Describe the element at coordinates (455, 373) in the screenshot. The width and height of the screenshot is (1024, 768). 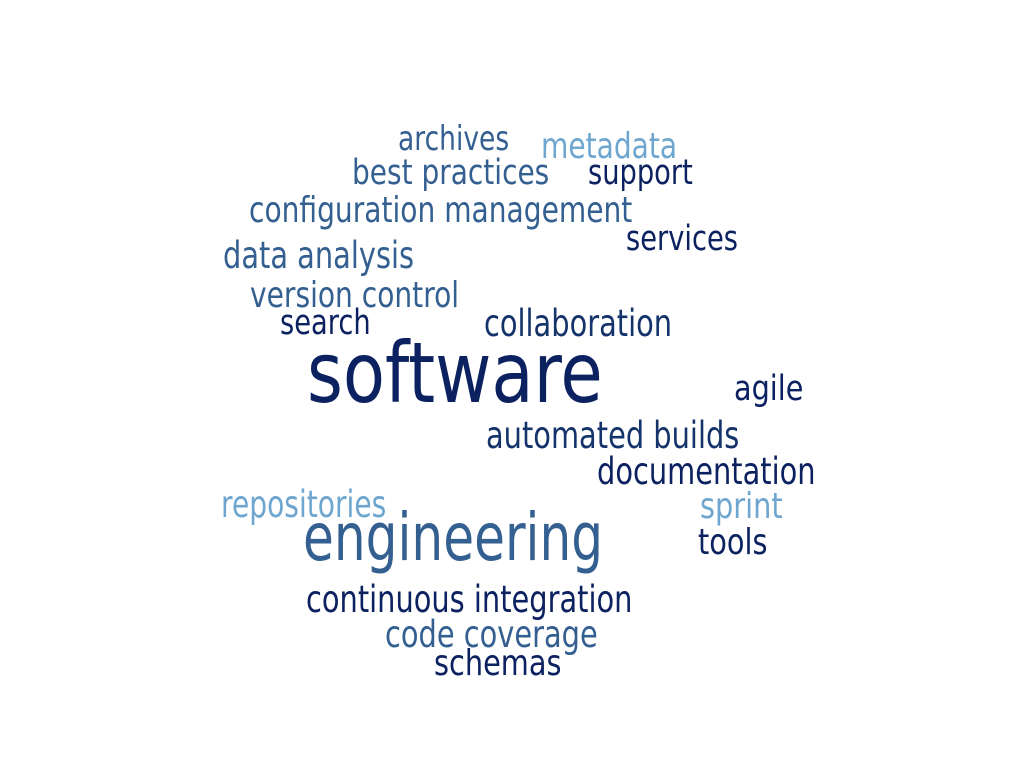
I see `word-software: software` at that location.